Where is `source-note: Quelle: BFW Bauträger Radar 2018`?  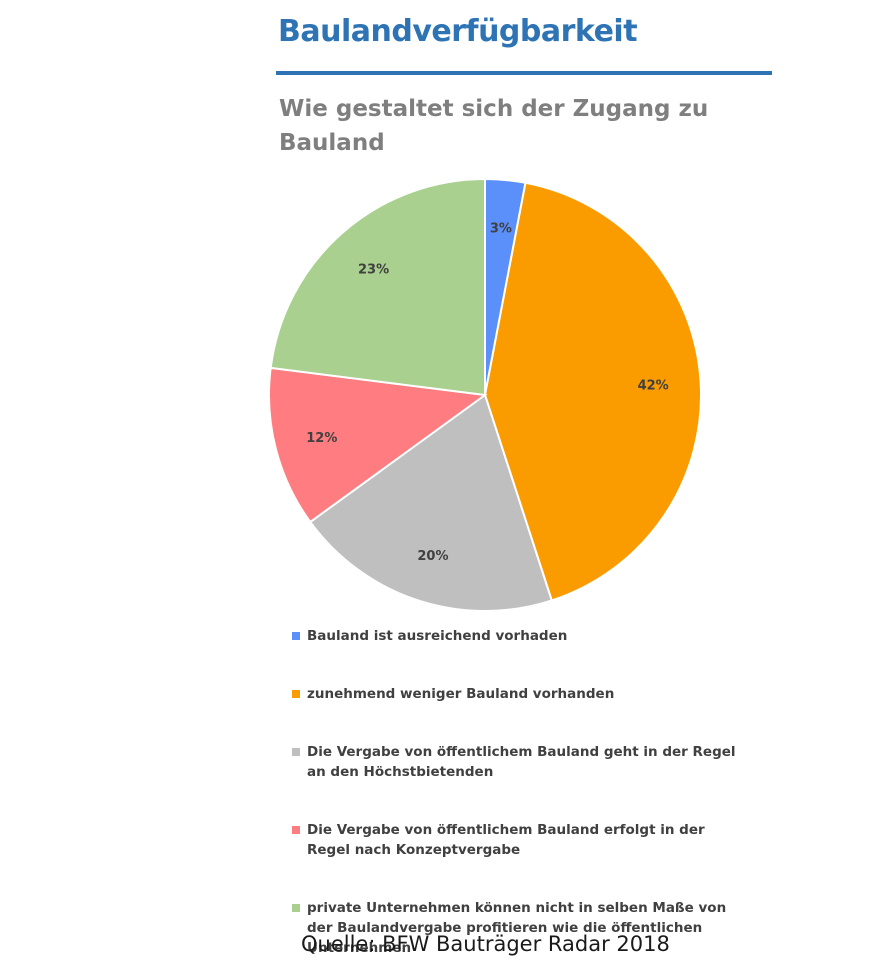 source-note: Quelle: BFW Bauträger Radar 2018 is located at coordinates (485, 944).